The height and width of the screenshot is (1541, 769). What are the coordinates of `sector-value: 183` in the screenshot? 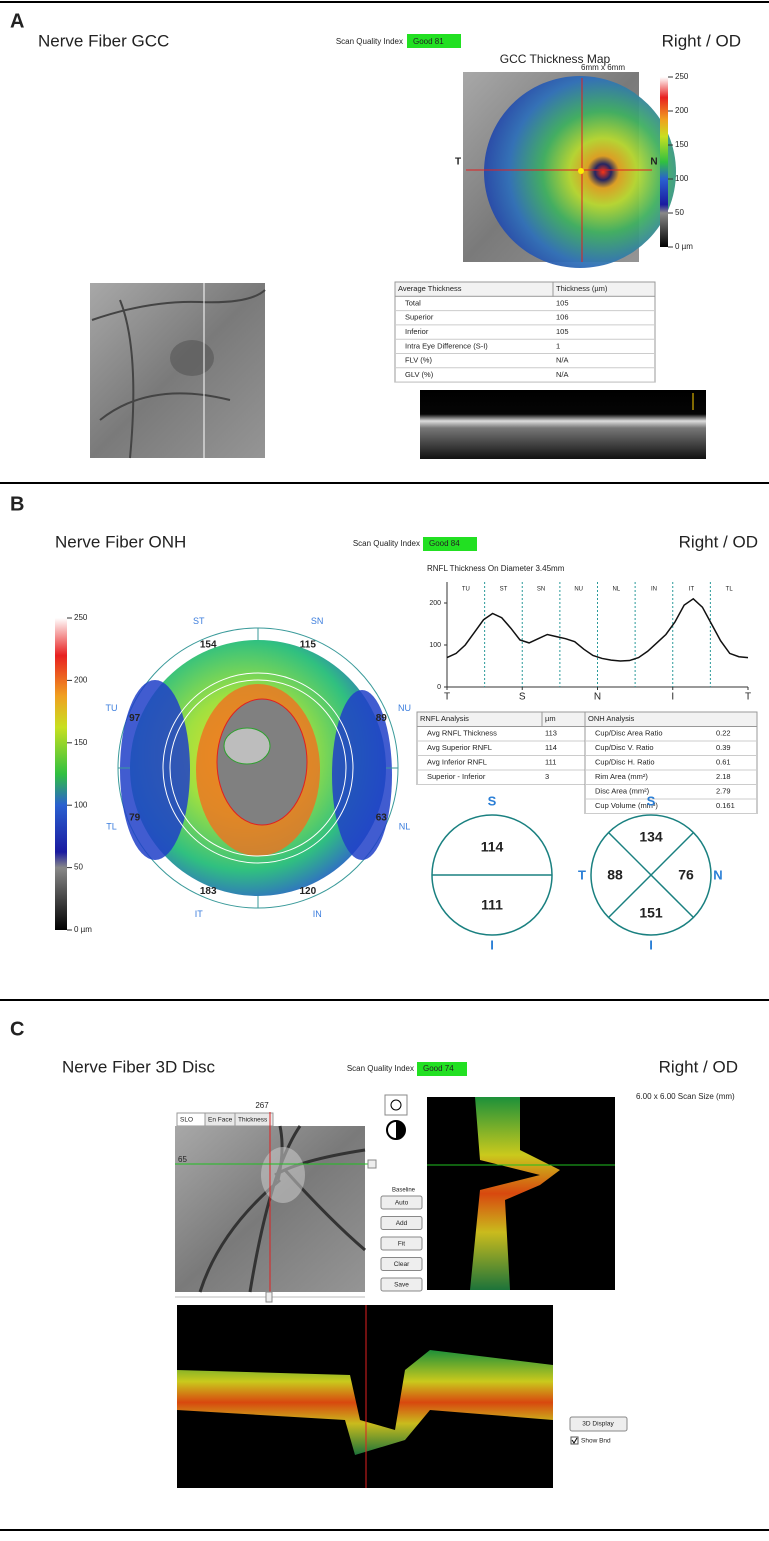 It's located at (208, 891).